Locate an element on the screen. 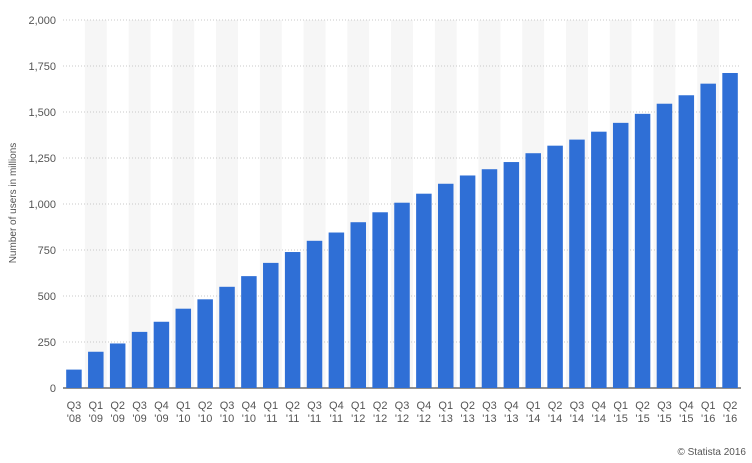  y-tick-label: 500 is located at coordinates (47, 297).